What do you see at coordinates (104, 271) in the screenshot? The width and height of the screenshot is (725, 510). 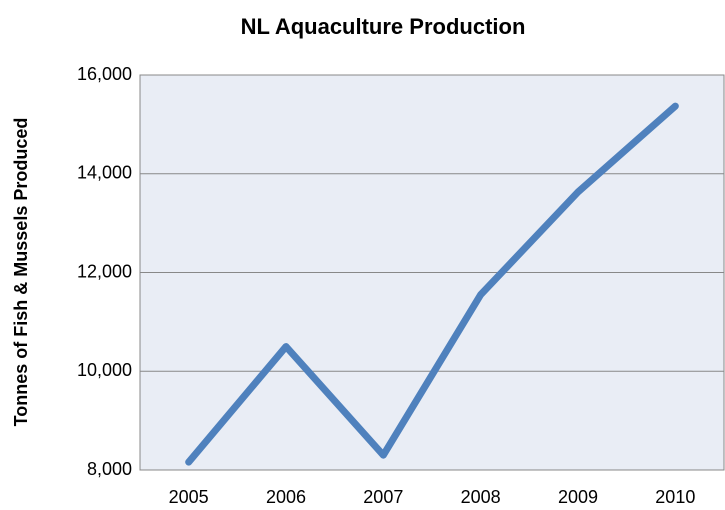 I see `y-tick-label: 12,000` at bounding box center [104, 271].